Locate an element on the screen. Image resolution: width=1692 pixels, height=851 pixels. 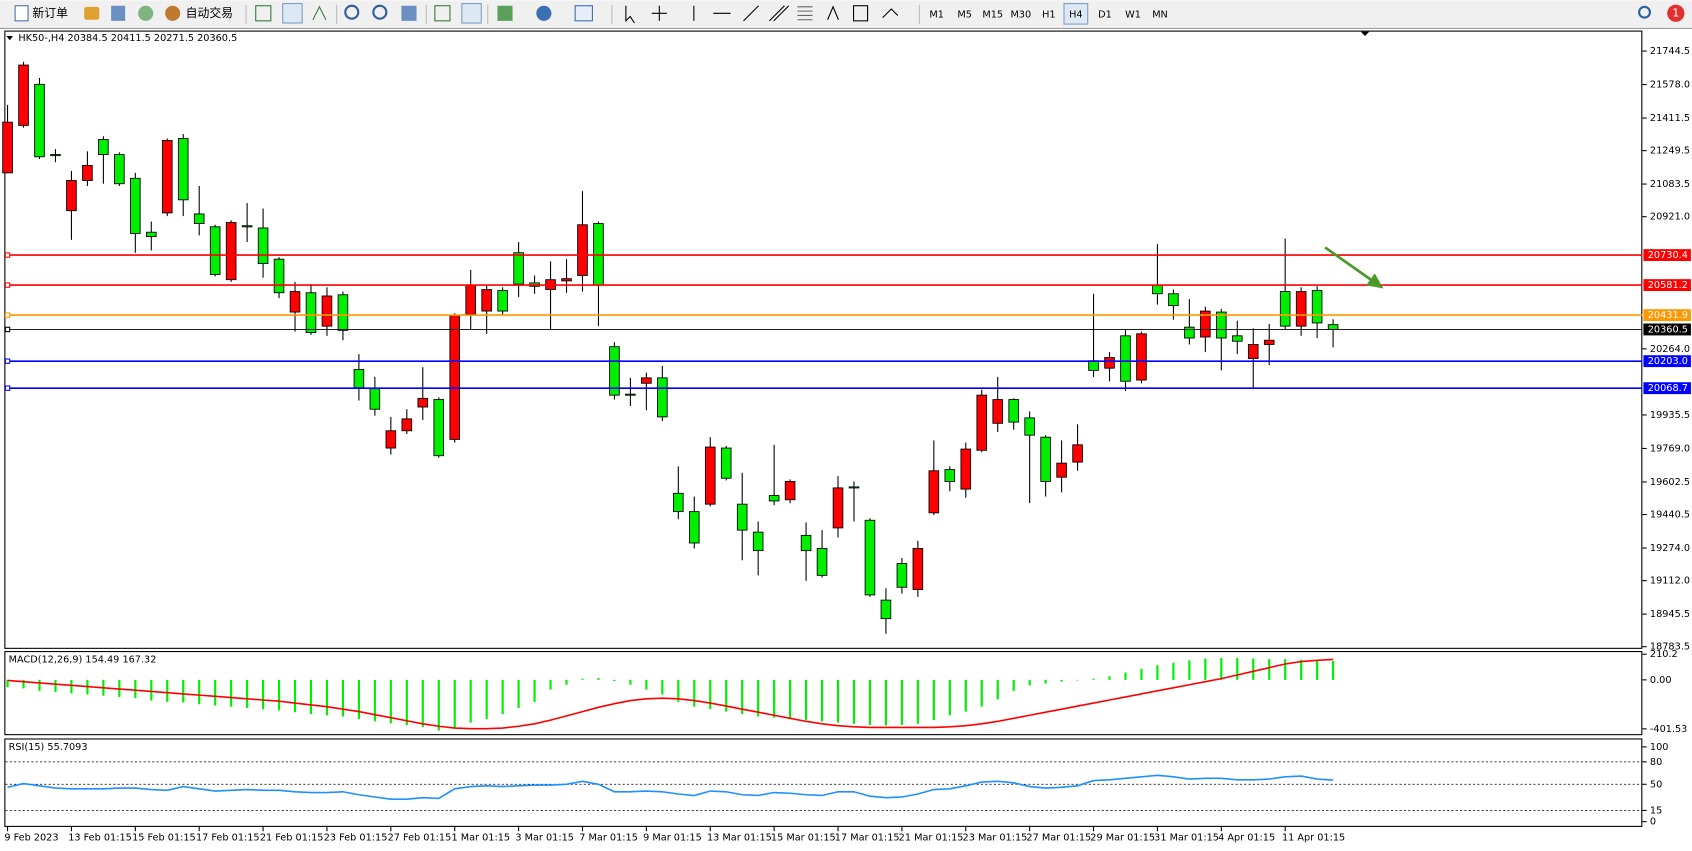
x-tick-label: 15 Mar 01:15 is located at coordinates (803, 838).